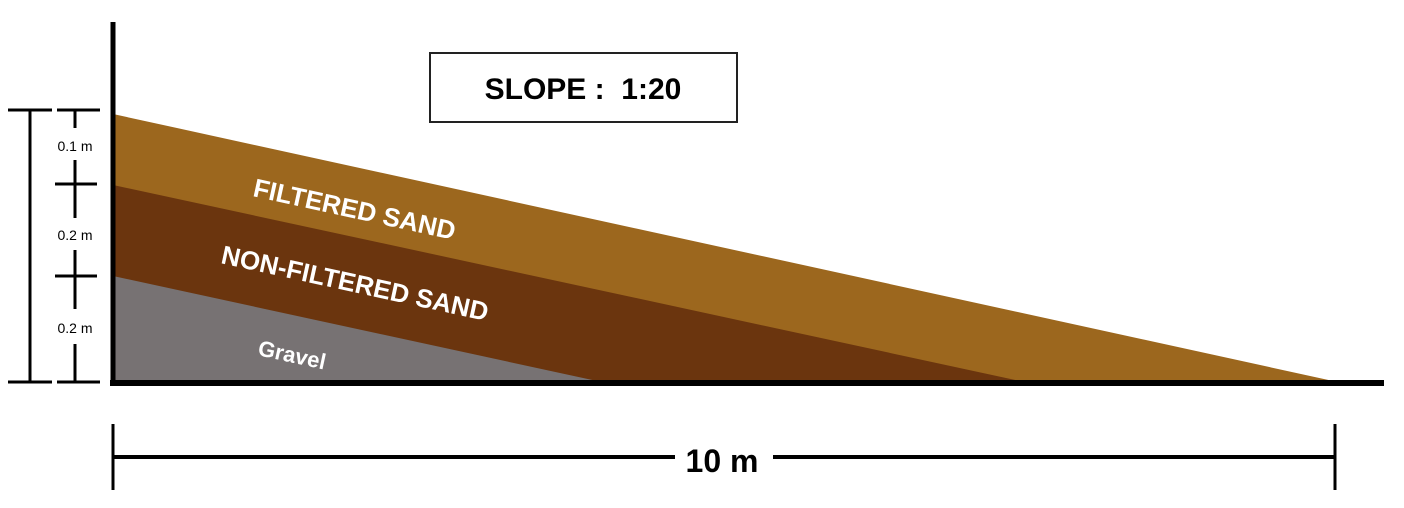 The image size is (1404, 508). Describe the element at coordinates (77, 246) in the screenshot. I see `layer-thickness-dimension` at that location.